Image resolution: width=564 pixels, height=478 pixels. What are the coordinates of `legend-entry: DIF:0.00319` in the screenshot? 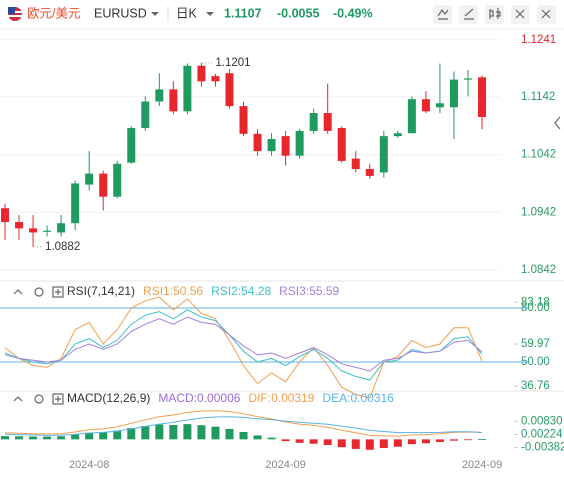 It's located at (281, 398).